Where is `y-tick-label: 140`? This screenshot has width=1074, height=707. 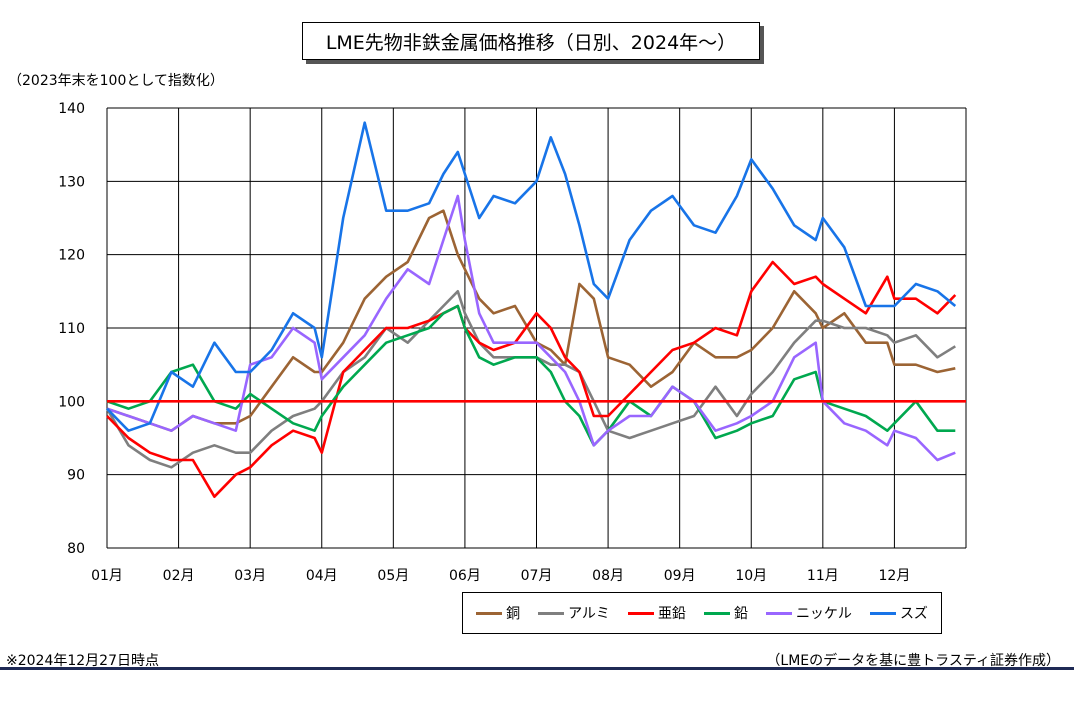
y-tick-label: 140 is located at coordinates (71, 109).